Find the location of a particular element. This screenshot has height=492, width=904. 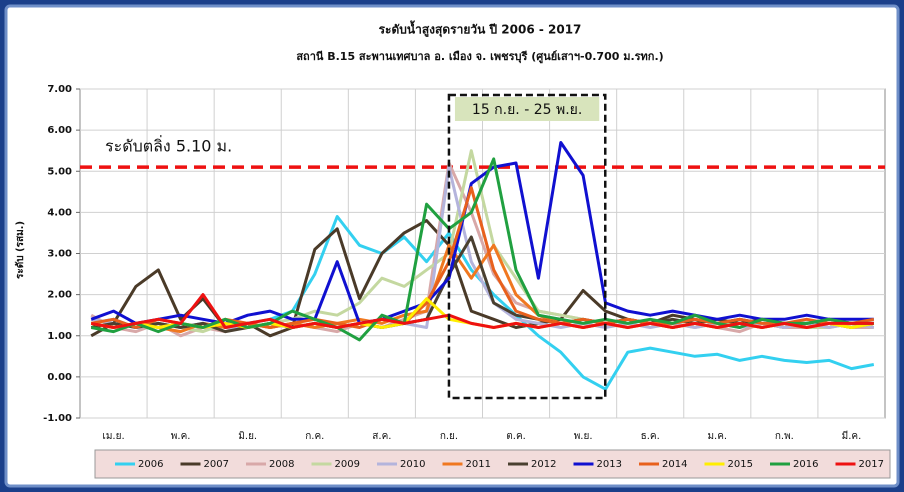

legend-label: 2017 is located at coordinates (871, 464).